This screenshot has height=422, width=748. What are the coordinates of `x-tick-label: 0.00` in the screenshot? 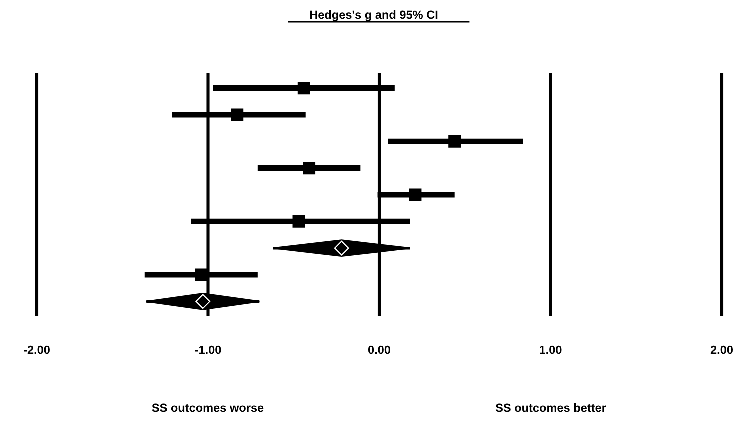 It's located at (379, 350).